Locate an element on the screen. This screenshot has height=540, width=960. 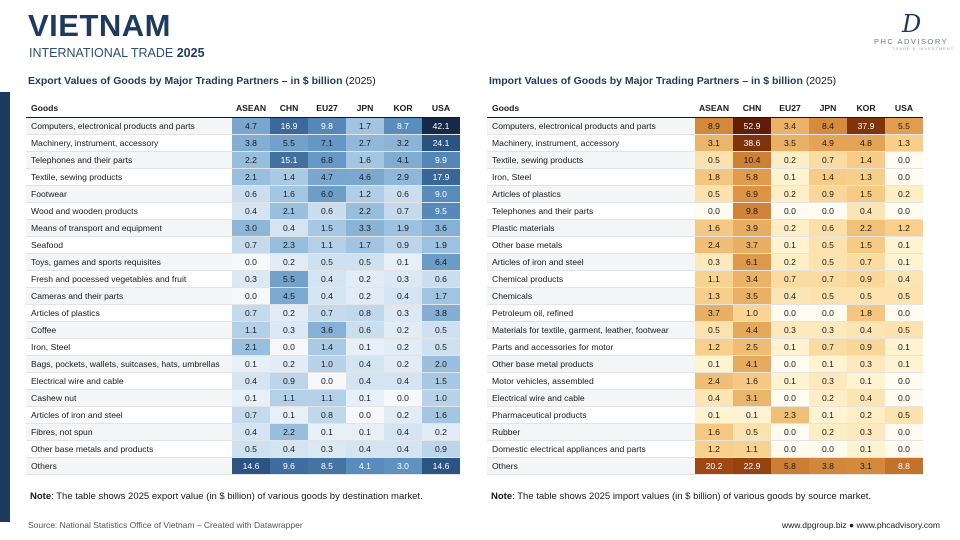
export-cell-asean: 3.0 is located at coordinates (251, 228).